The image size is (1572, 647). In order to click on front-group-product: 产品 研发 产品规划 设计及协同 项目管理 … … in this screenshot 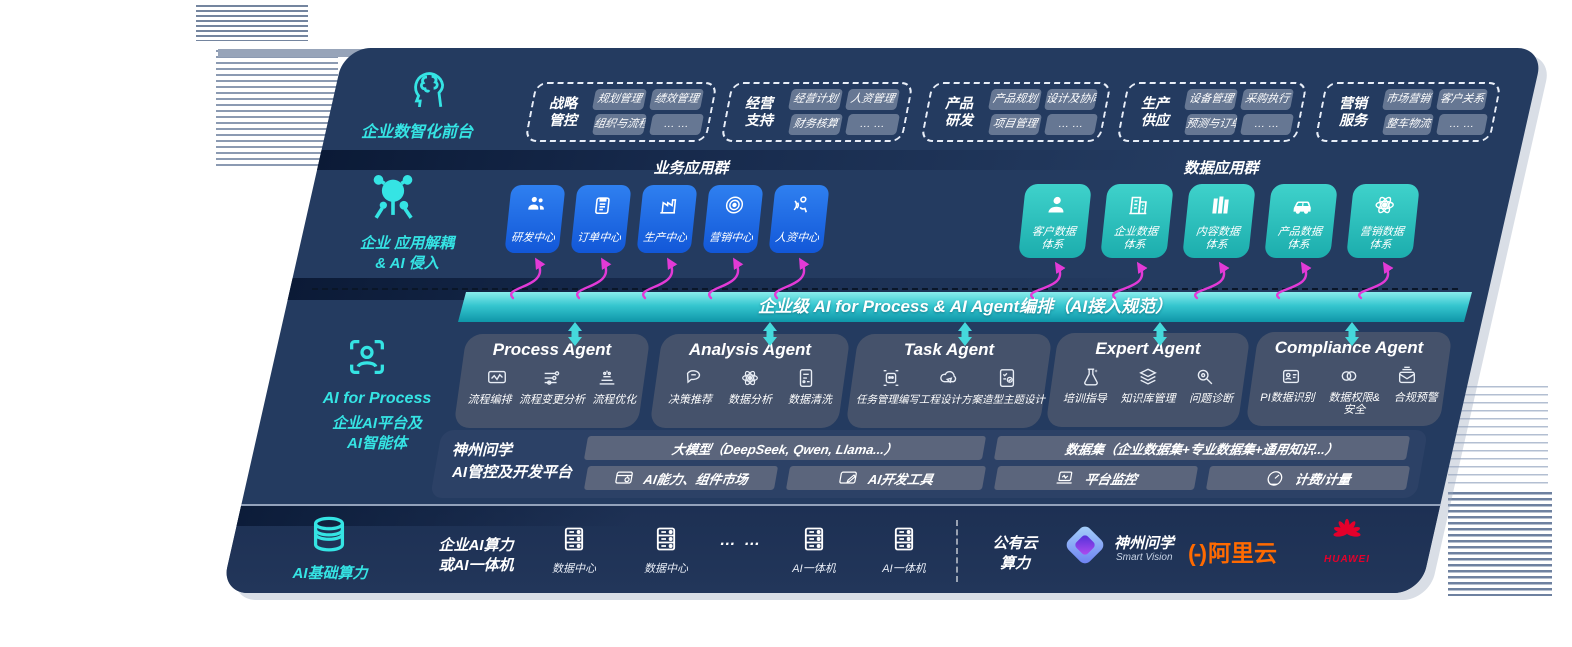, I will do `click(1016, 112)`.